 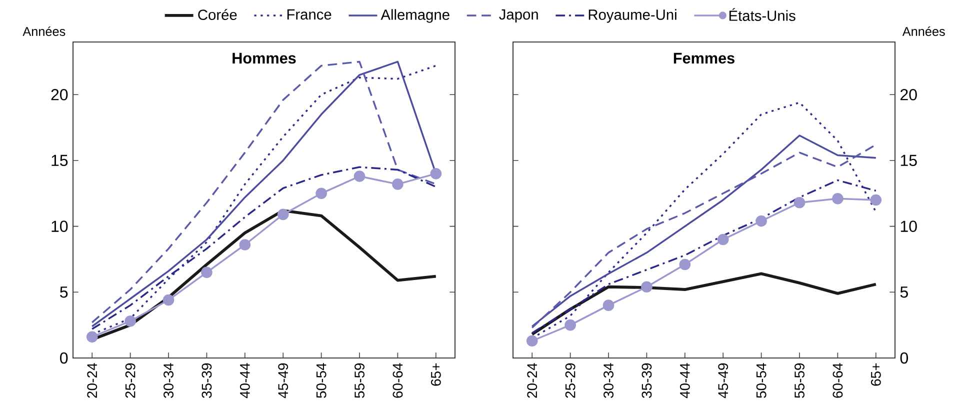 I want to click on legend-label: États-Unis, so click(x=762, y=14).